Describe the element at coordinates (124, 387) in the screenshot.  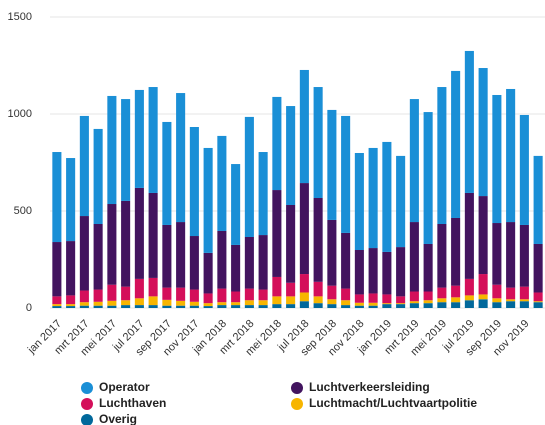
I see `legend-label: Operator` at that location.